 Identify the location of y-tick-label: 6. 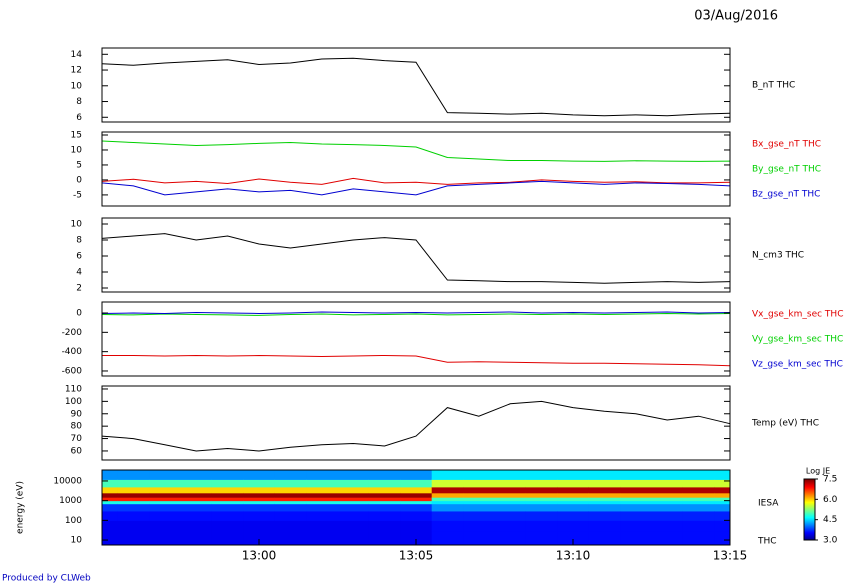
(79, 257).